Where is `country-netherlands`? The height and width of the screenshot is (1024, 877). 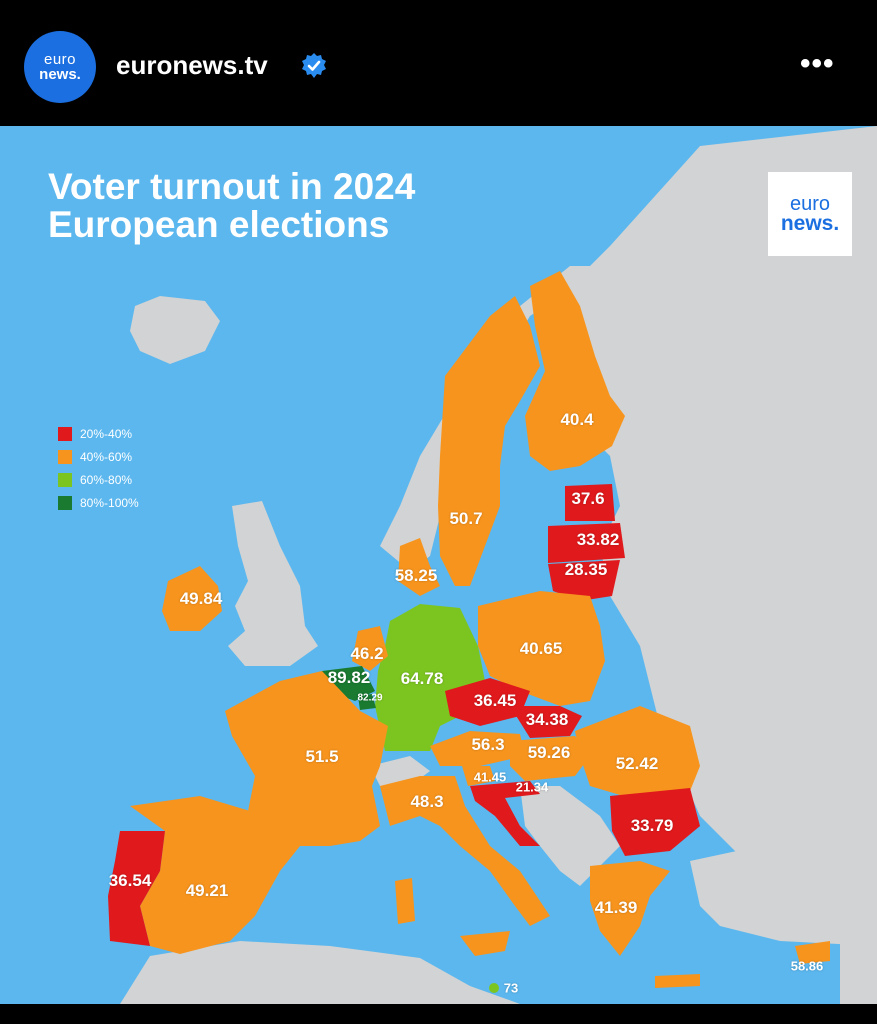 country-netherlands is located at coordinates (370, 648).